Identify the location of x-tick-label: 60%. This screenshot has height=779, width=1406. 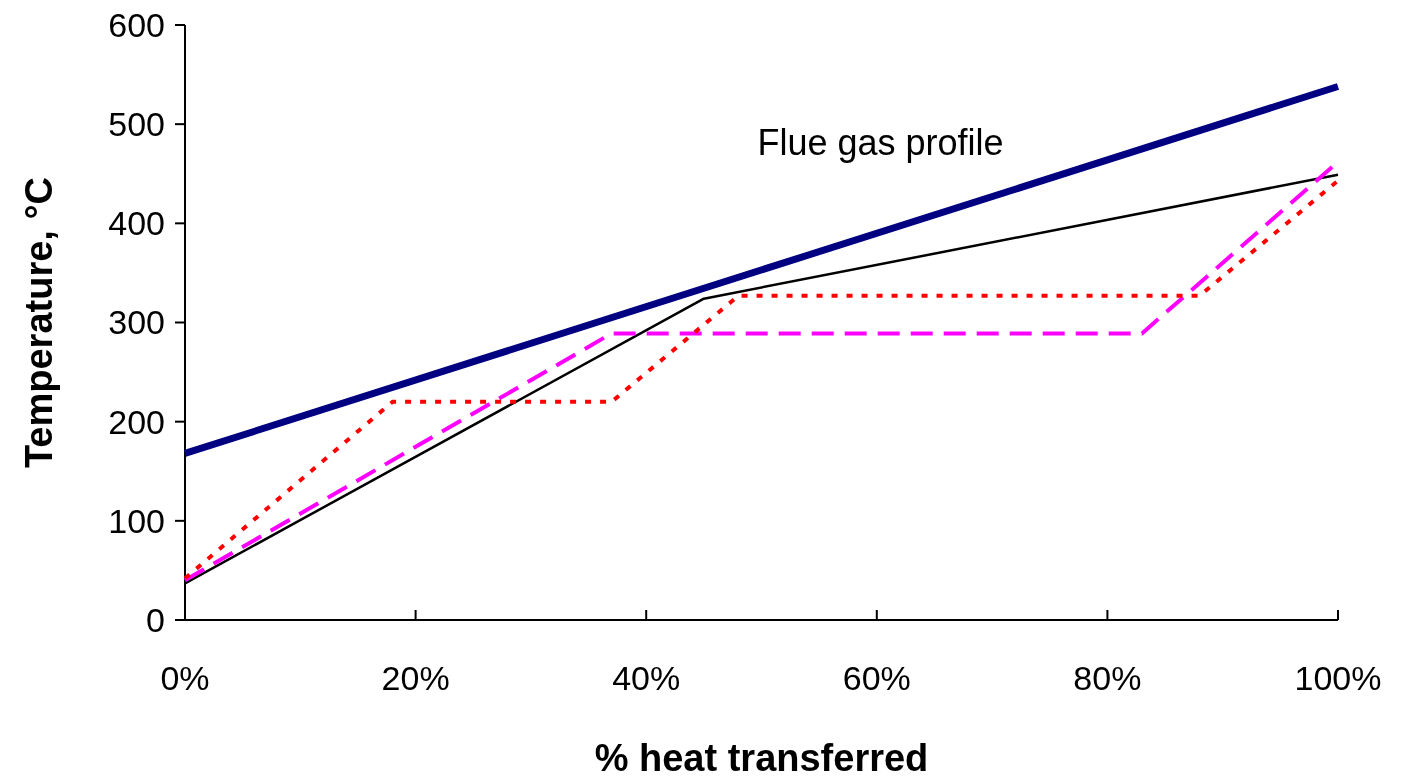
(876, 678).